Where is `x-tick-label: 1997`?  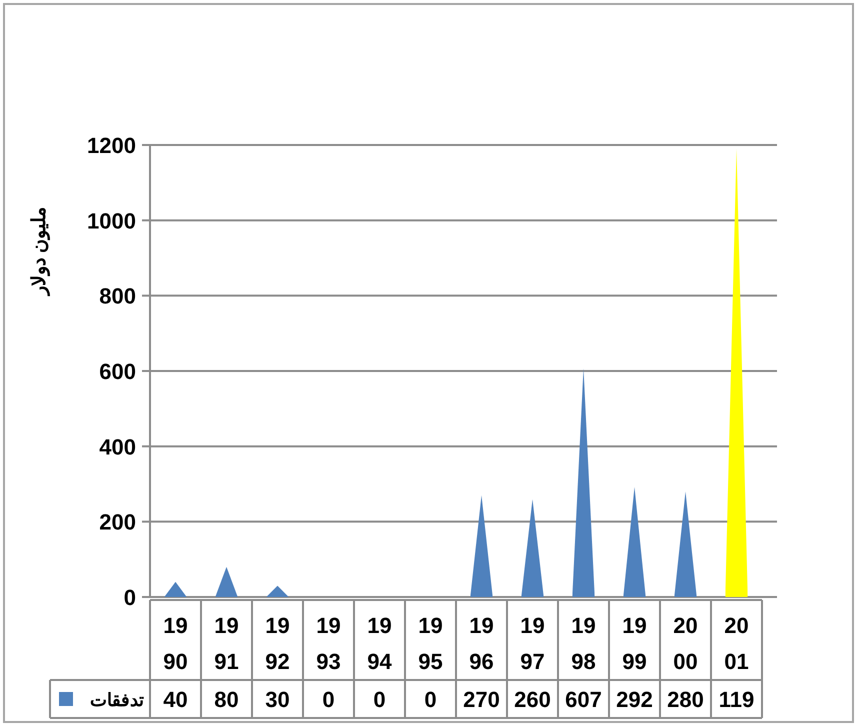 x-tick-label: 1997 is located at coordinates (532, 643).